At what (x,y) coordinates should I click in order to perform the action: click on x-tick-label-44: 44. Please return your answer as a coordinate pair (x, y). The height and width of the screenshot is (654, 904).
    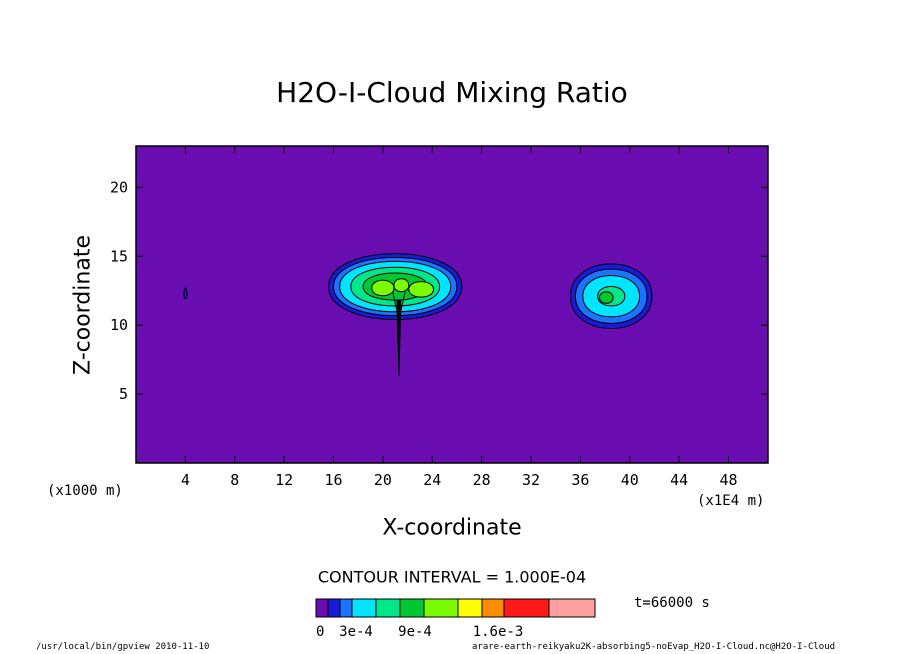
    Looking at the image, I should click on (679, 480).